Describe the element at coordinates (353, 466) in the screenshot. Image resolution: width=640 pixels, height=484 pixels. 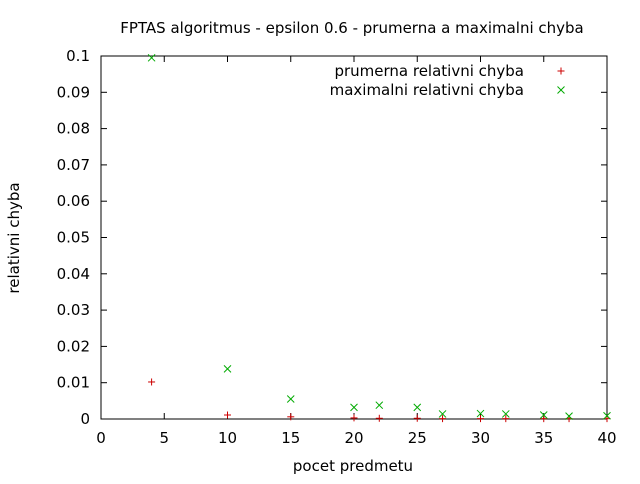
I see `x-axis-label: pocet predmetu` at that location.